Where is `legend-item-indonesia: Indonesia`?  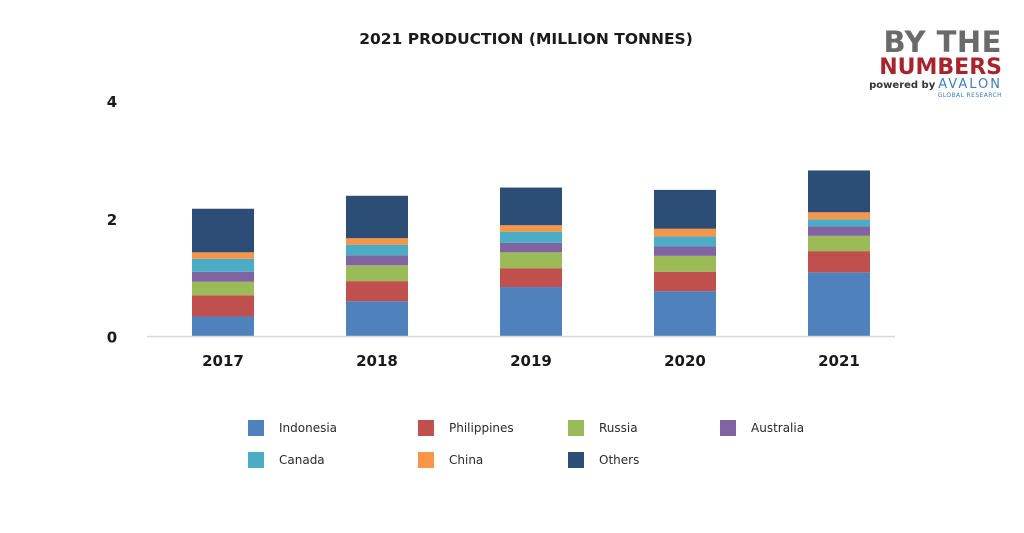 legend-item-indonesia: Indonesia is located at coordinates (292, 428).